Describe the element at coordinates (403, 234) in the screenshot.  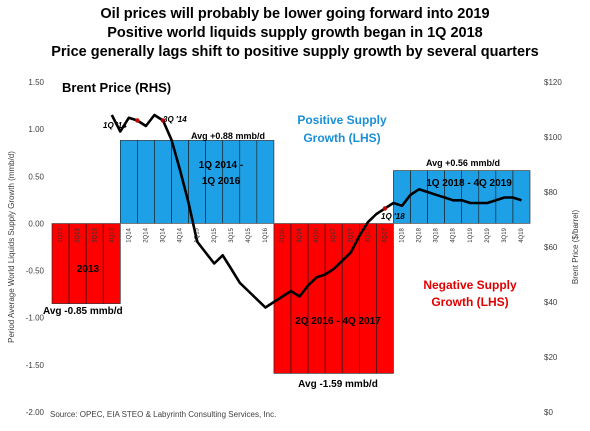
I see `category-label-1Q18: 1Q18` at that location.